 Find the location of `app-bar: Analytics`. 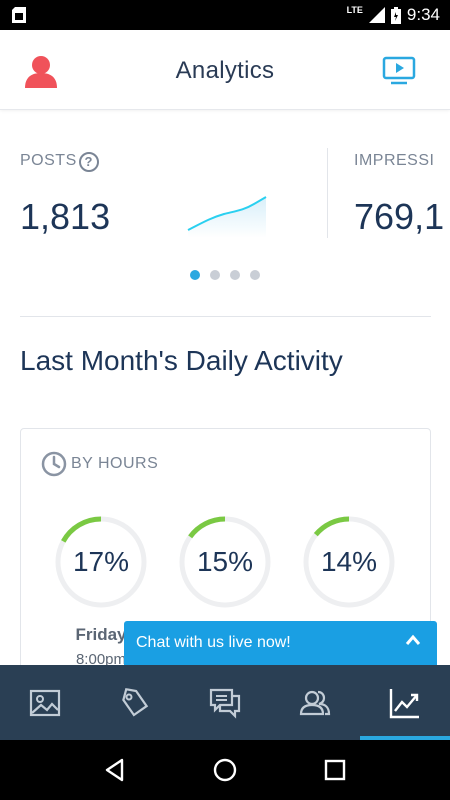

app-bar: Analytics is located at coordinates (225, 70).